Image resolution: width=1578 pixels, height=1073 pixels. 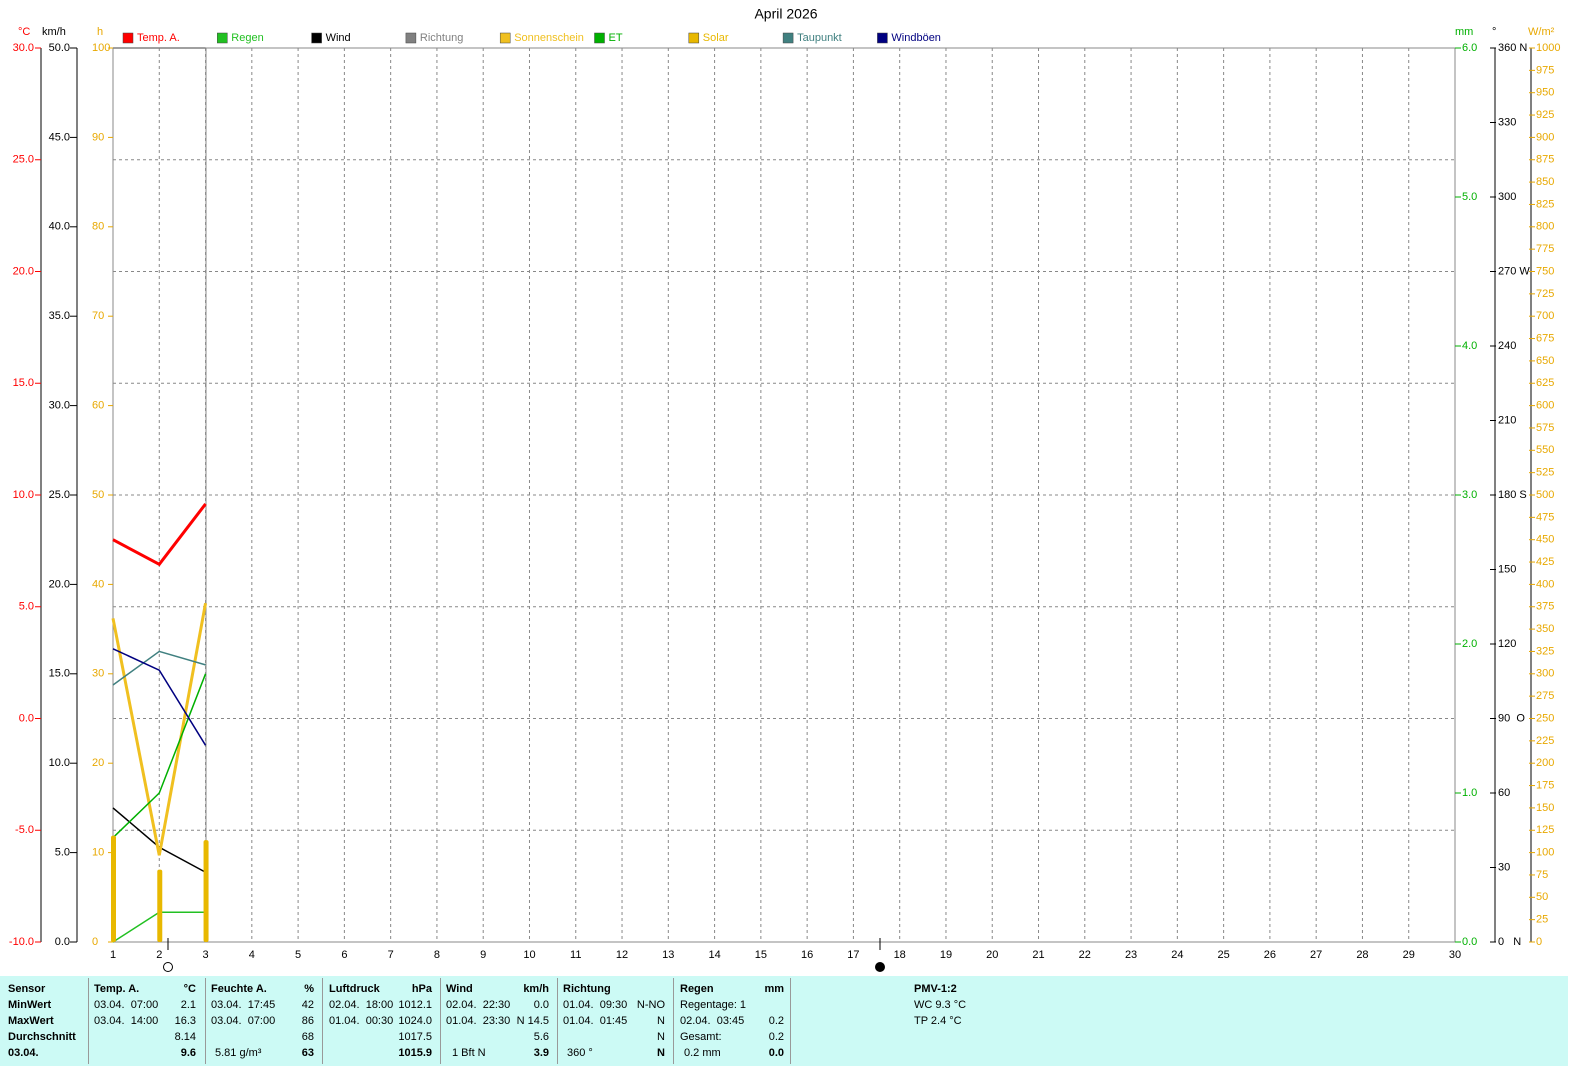 What do you see at coordinates (185, 1021) in the screenshot?
I see `table-cell: 16.3` at bounding box center [185, 1021].